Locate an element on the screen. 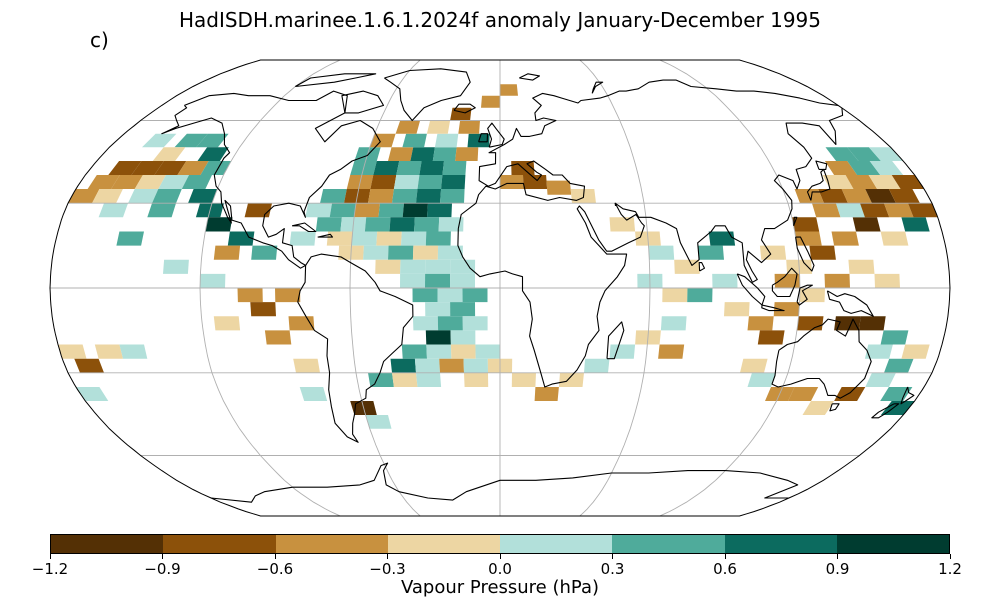 Image resolution: width=1000 pixels, height=600 pixels. coastline-new-zealand-s is located at coordinates (885, 411).